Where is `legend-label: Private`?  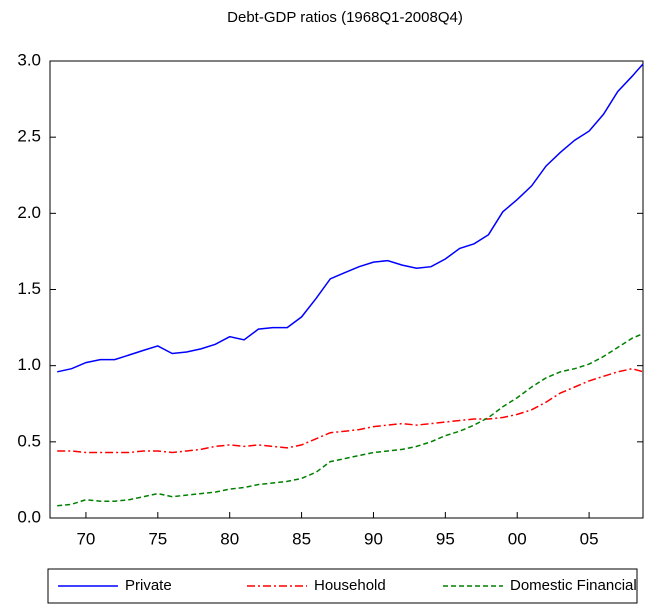
legend-label: Private is located at coordinates (148, 585).